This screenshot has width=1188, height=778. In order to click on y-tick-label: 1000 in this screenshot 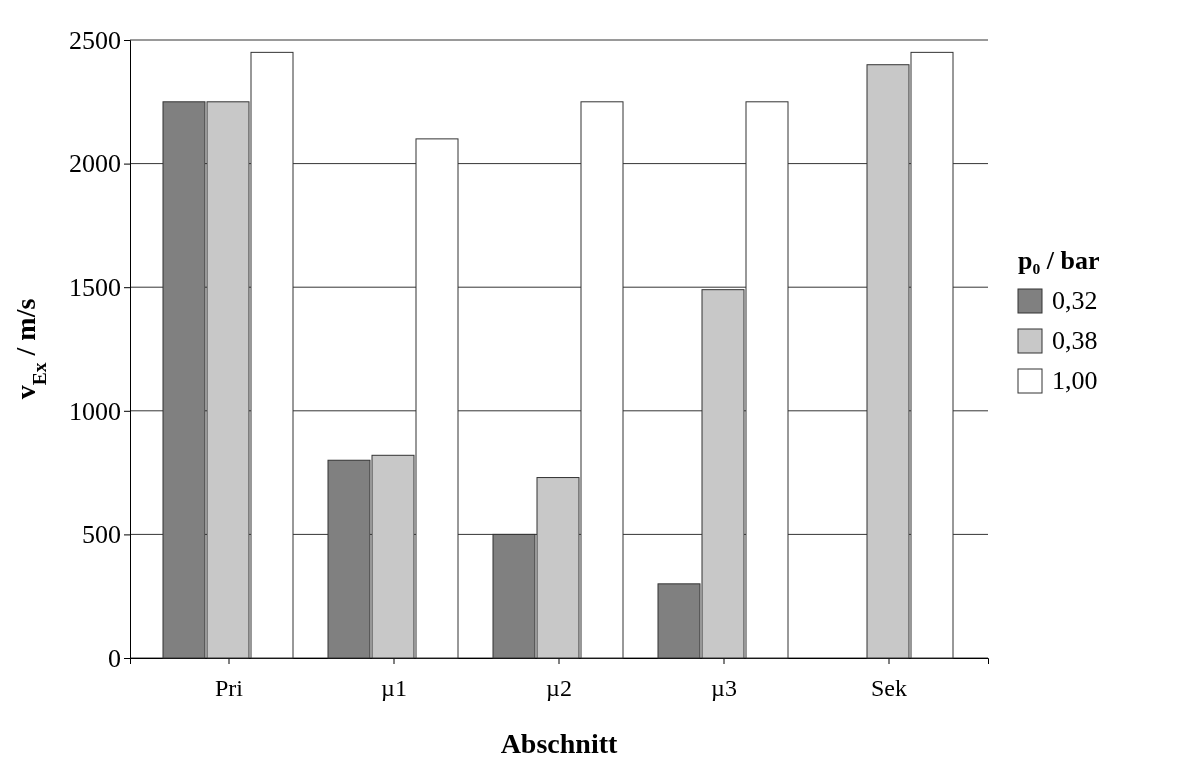, I will do `click(95, 411)`.